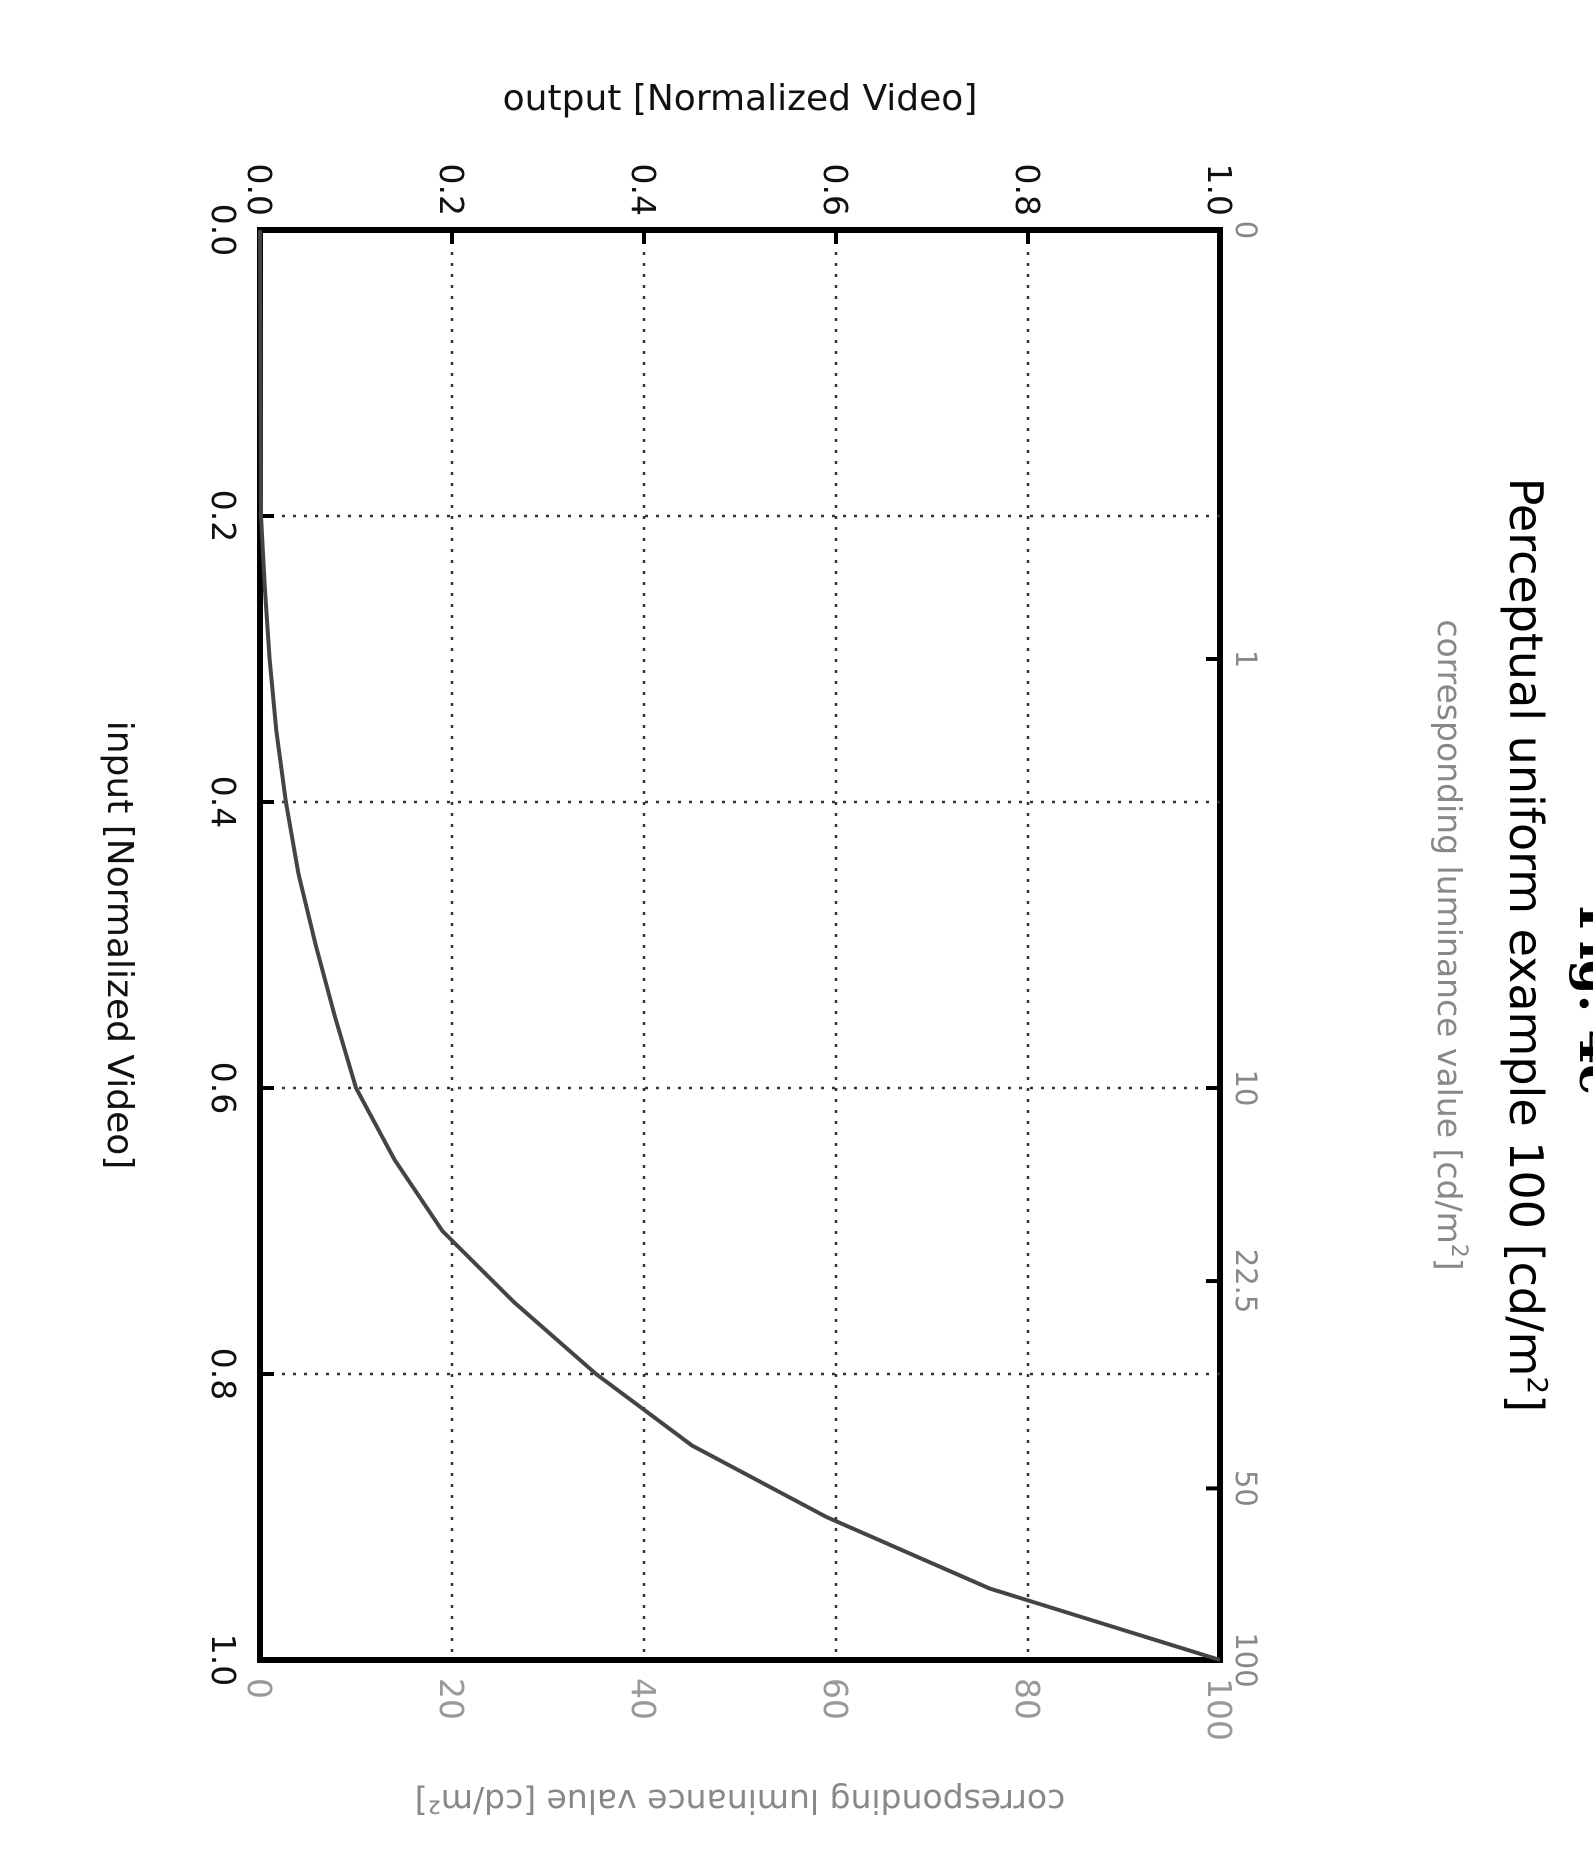 Image resolution: width=1593 pixels, height=1871 pixels. What do you see at coordinates (643, 190) in the screenshot?
I see `y-tick-label: 0.4` at bounding box center [643, 190].